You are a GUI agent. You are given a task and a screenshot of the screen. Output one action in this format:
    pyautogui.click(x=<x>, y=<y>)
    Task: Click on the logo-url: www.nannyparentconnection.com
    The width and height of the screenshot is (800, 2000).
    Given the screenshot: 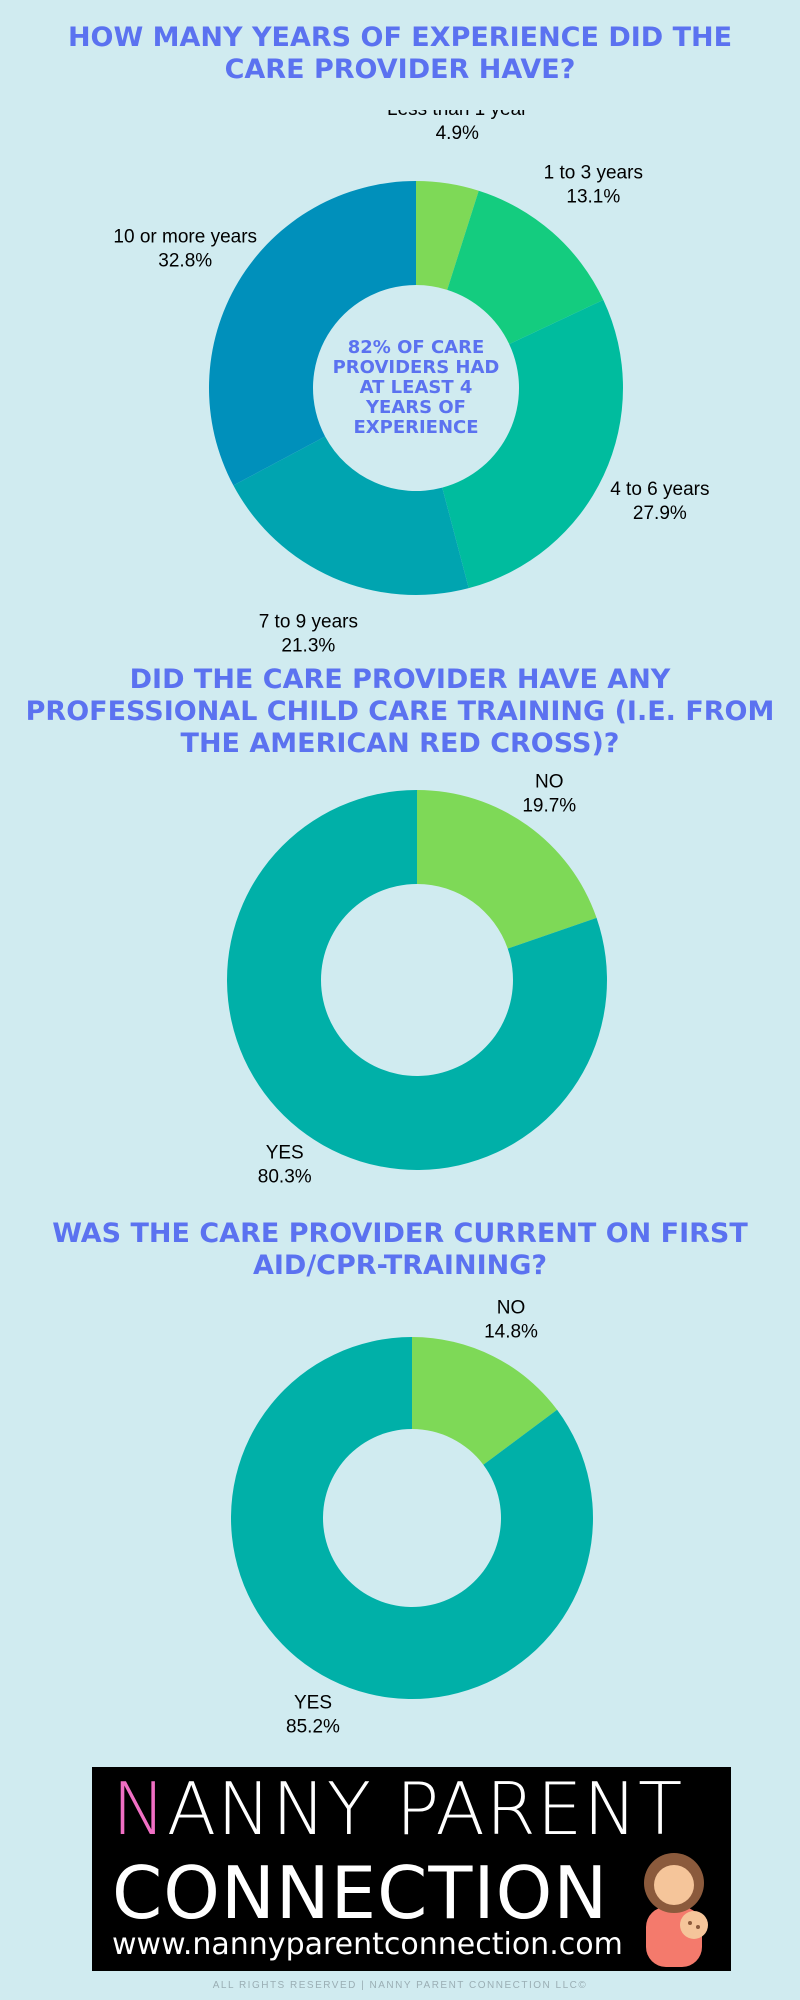 What is the action you would take?
    pyautogui.click(x=367, y=1944)
    